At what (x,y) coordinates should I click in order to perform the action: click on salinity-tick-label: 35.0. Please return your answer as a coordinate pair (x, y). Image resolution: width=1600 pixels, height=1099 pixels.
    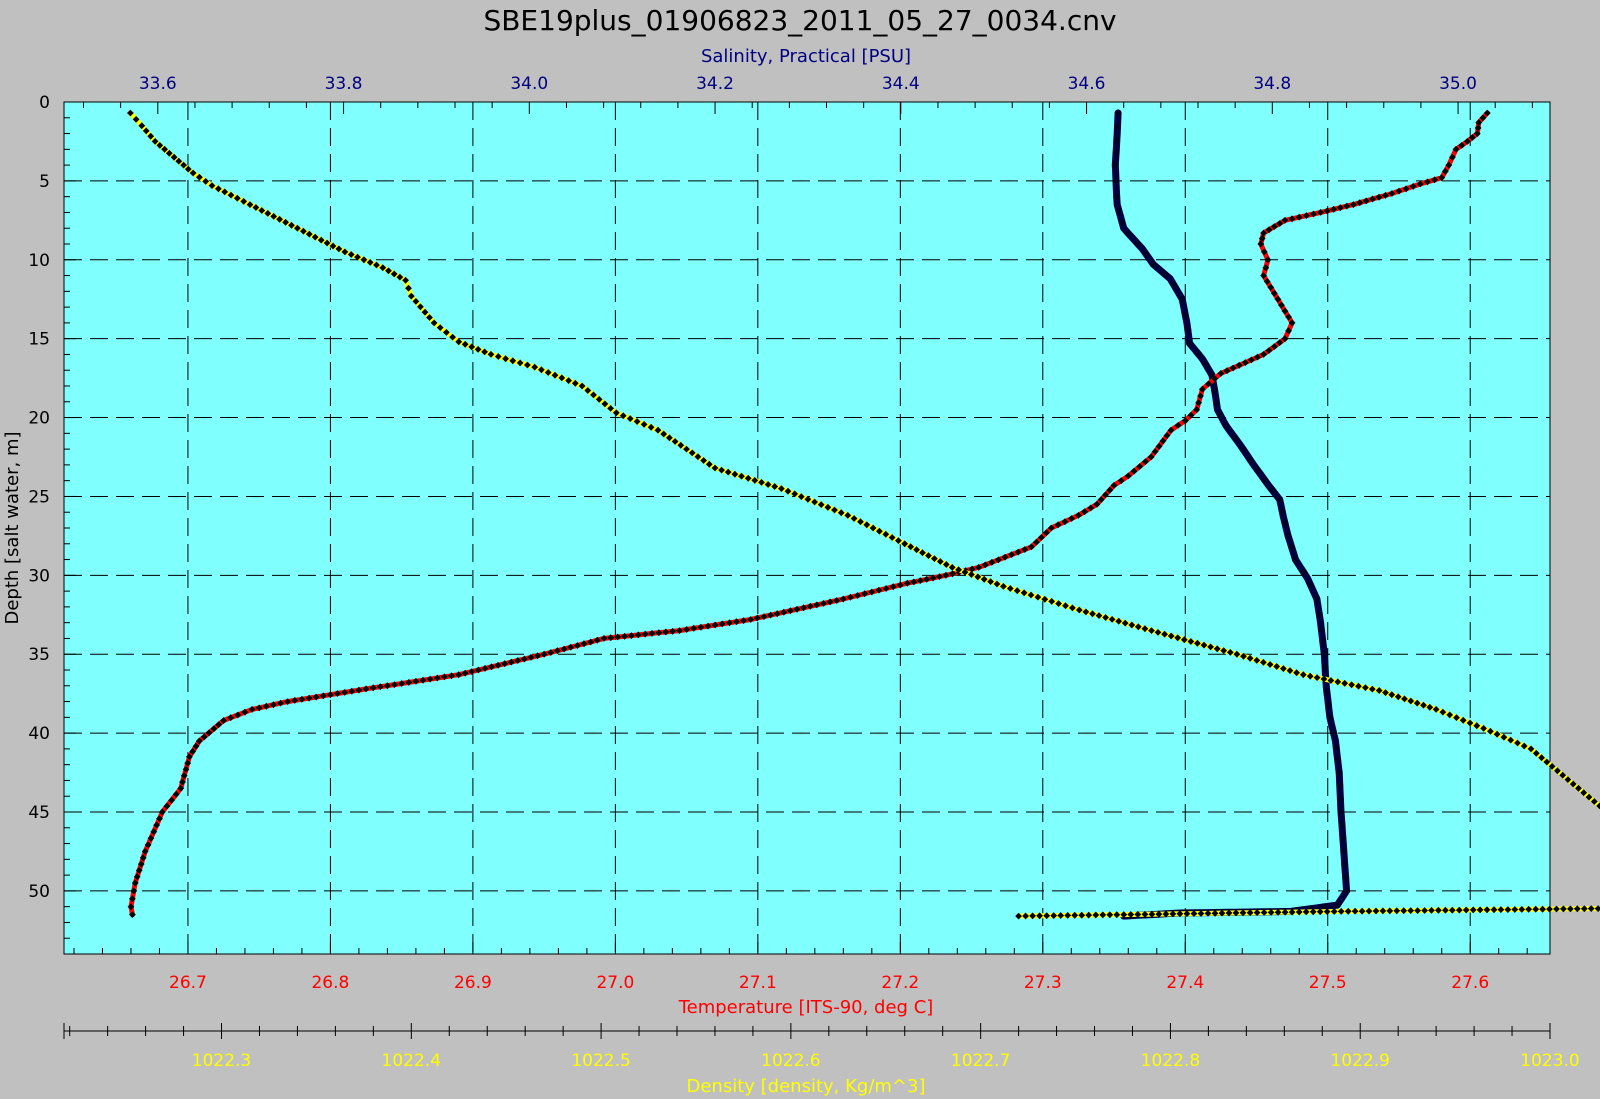
    Looking at the image, I should click on (1458, 84).